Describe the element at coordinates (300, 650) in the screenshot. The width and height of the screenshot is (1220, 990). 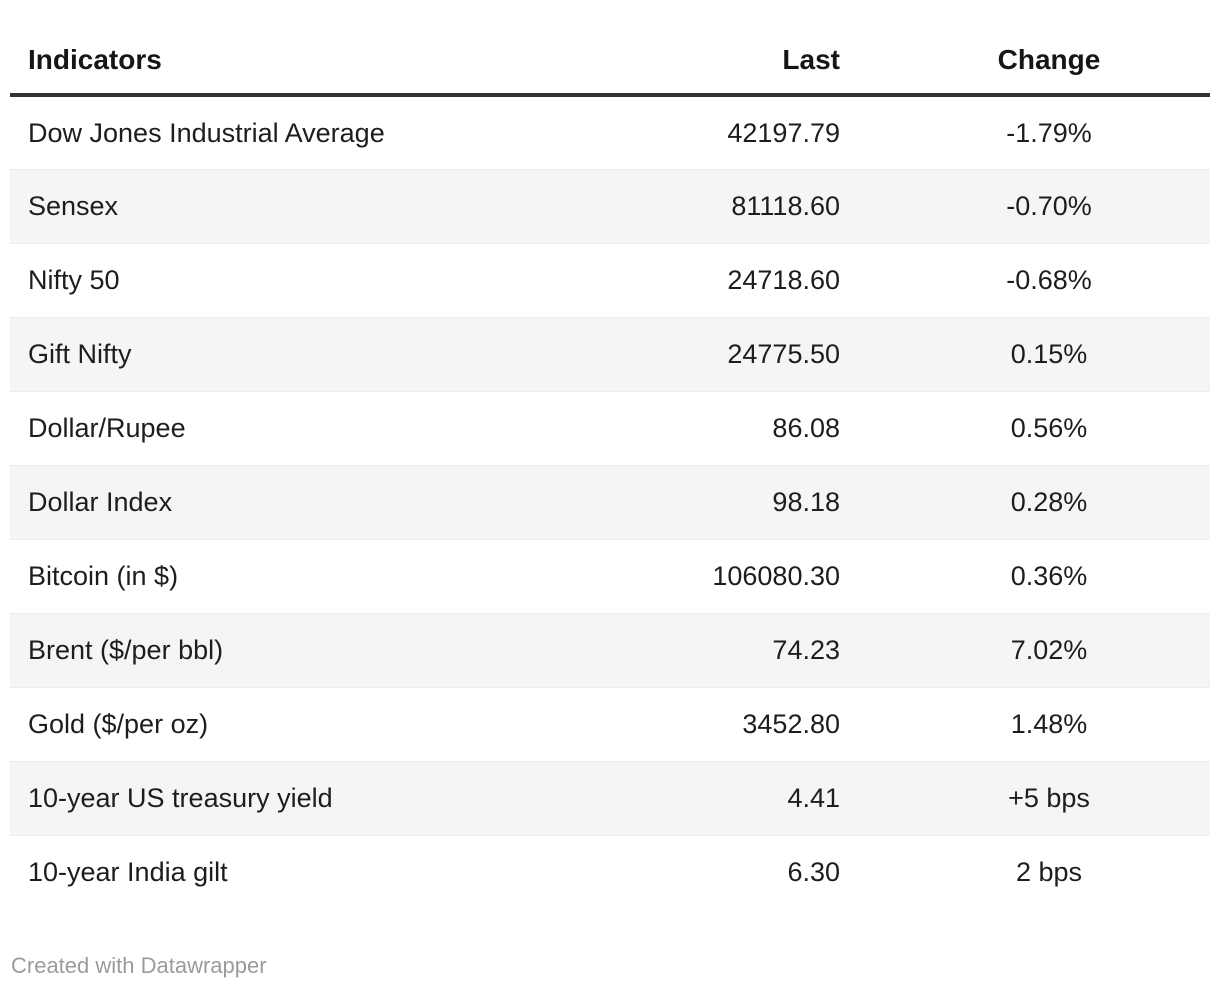
I see `cell-indicator: Brent ($/per bbl)` at that location.